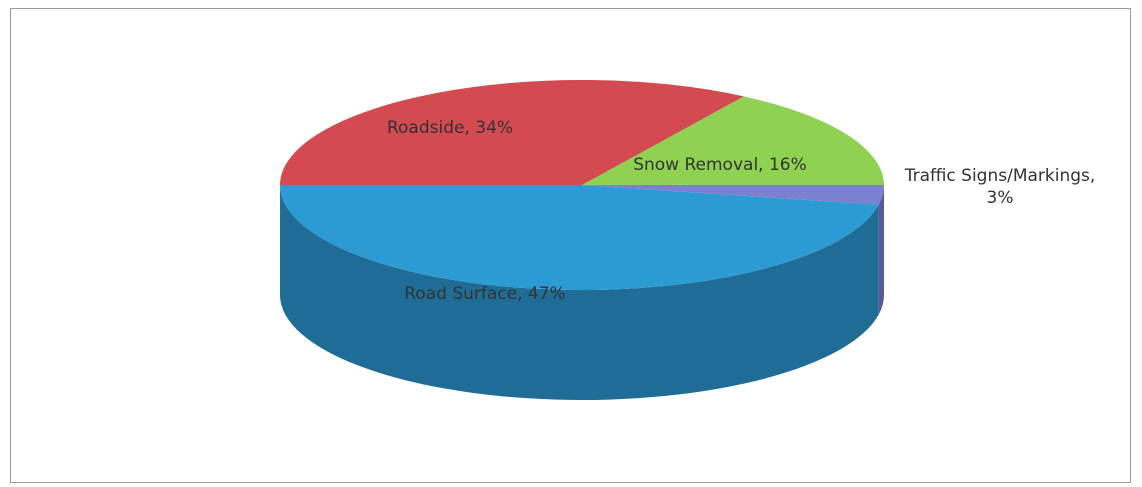 This screenshot has width=1142, height=487. I want to click on data-label: Roadside, 34%, so click(450, 128).